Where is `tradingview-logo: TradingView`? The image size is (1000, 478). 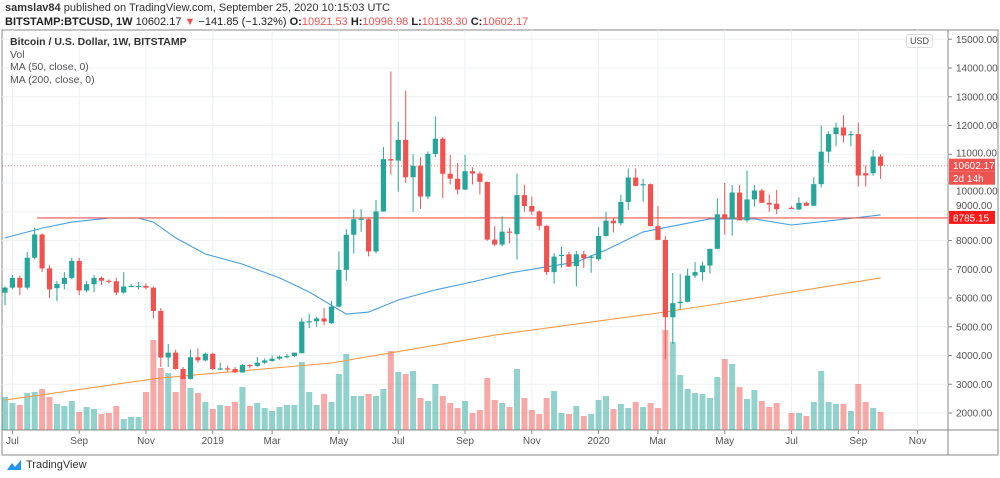 tradingview-logo: TradingView is located at coordinates (46, 465).